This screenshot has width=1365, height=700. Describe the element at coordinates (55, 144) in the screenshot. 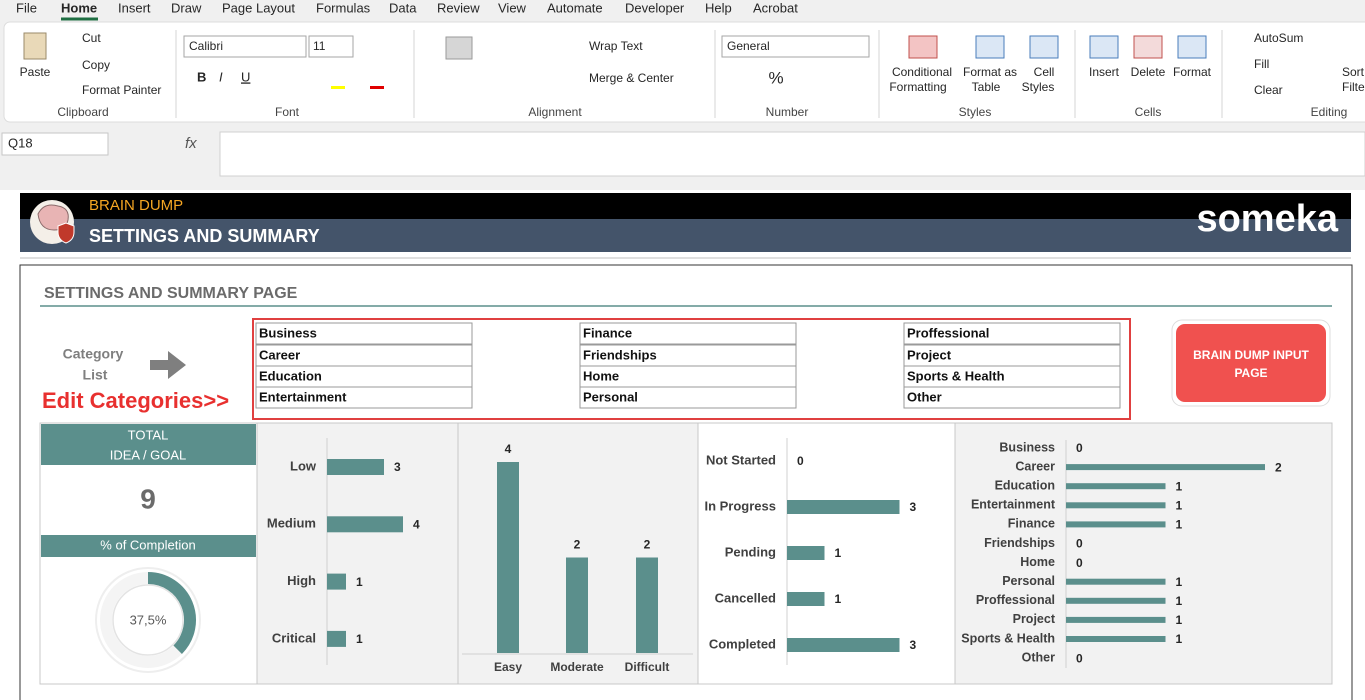

I see `name-box` at that location.